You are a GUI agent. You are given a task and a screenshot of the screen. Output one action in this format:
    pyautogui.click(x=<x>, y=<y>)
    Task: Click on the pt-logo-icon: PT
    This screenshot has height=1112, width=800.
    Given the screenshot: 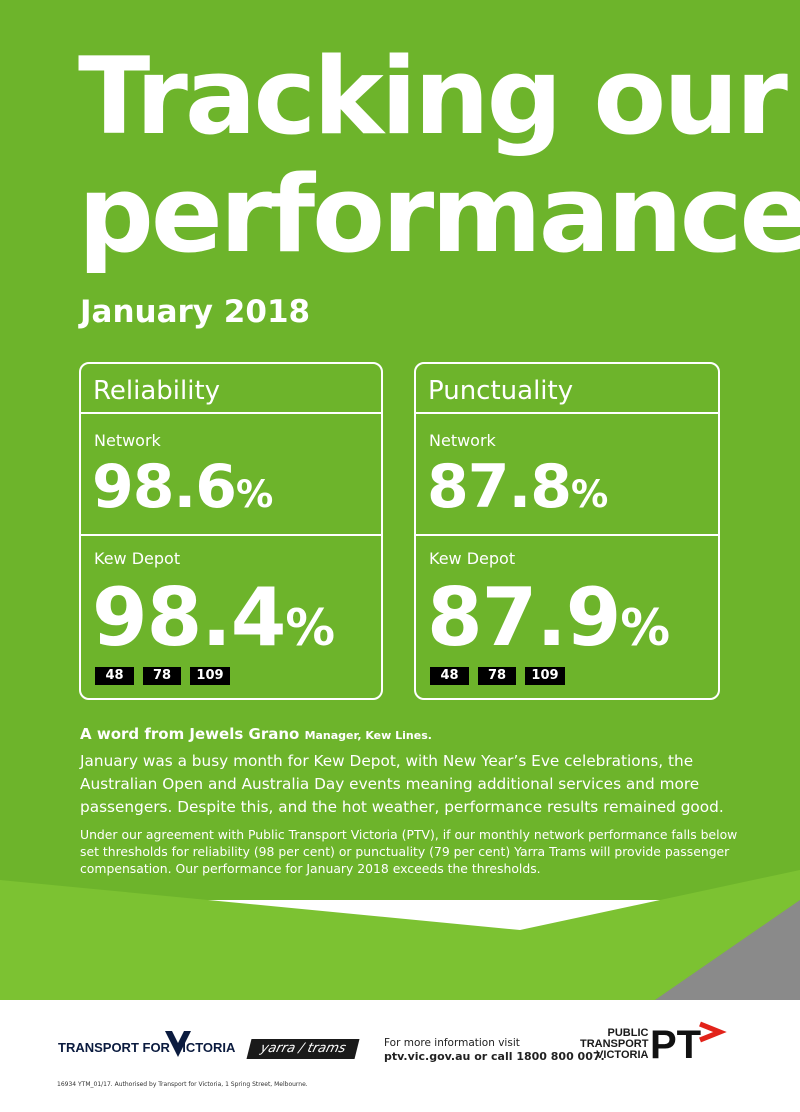 What is the action you would take?
    pyautogui.click(x=688, y=1043)
    